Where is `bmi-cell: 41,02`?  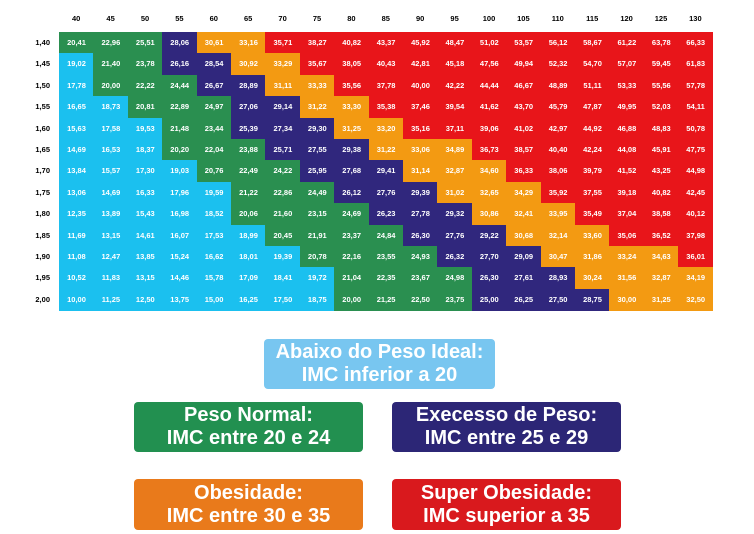
bmi-cell: 41,02 is located at coordinates (524, 128).